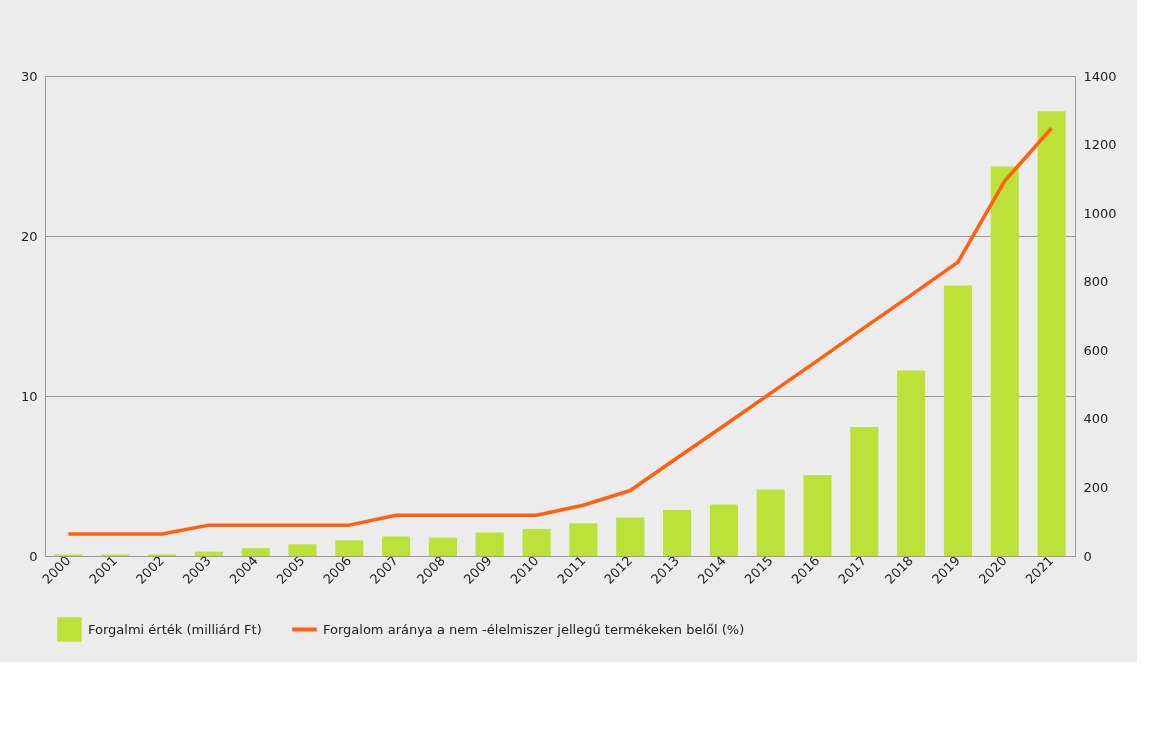  I want to click on y-tick-label: 0, so click(33, 556).